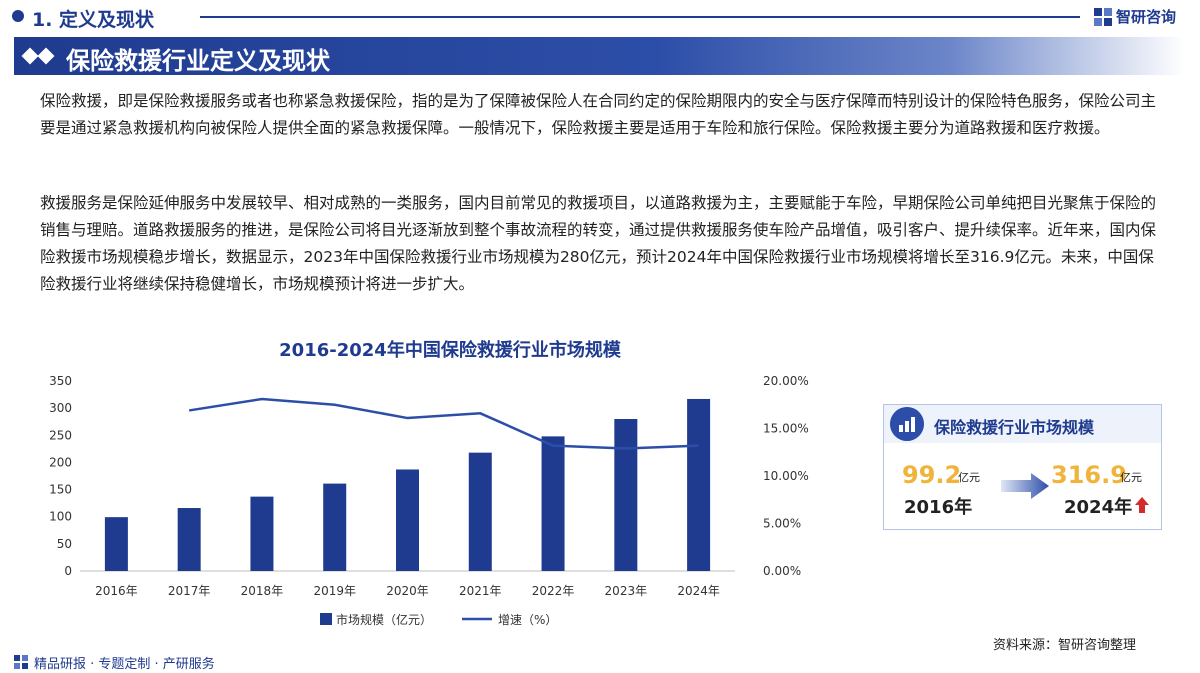 This screenshot has height=673, width=1200. Describe the element at coordinates (60, 462) in the screenshot. I see `y-left-tick-label: 200` at that location.